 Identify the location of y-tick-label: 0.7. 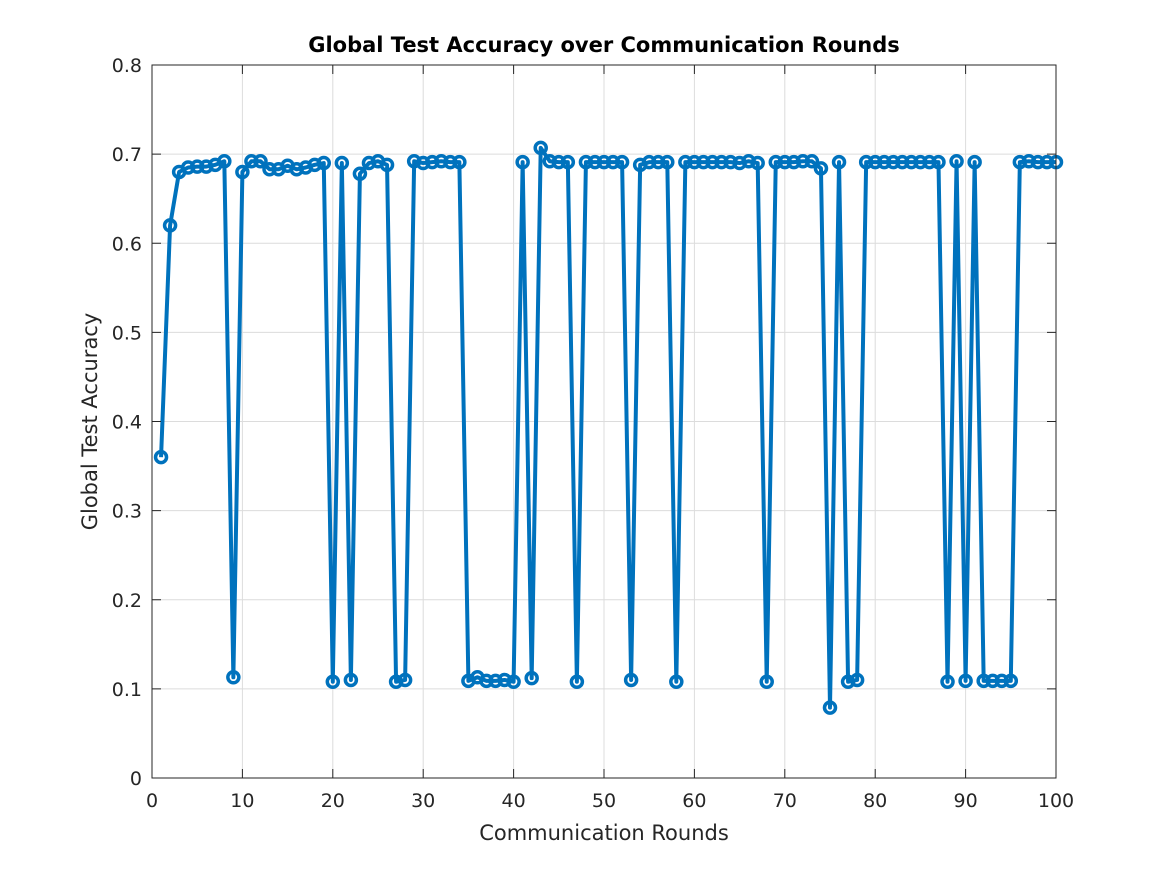
(127, 155).